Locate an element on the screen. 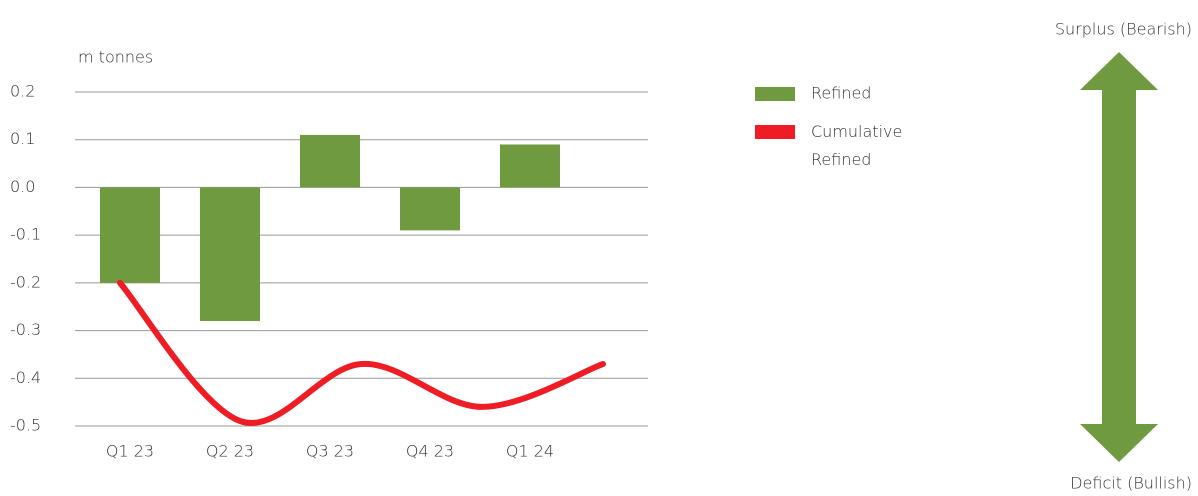  annotation-bottom: Deficit (Bullish) is located at coordinates (1131, 483).